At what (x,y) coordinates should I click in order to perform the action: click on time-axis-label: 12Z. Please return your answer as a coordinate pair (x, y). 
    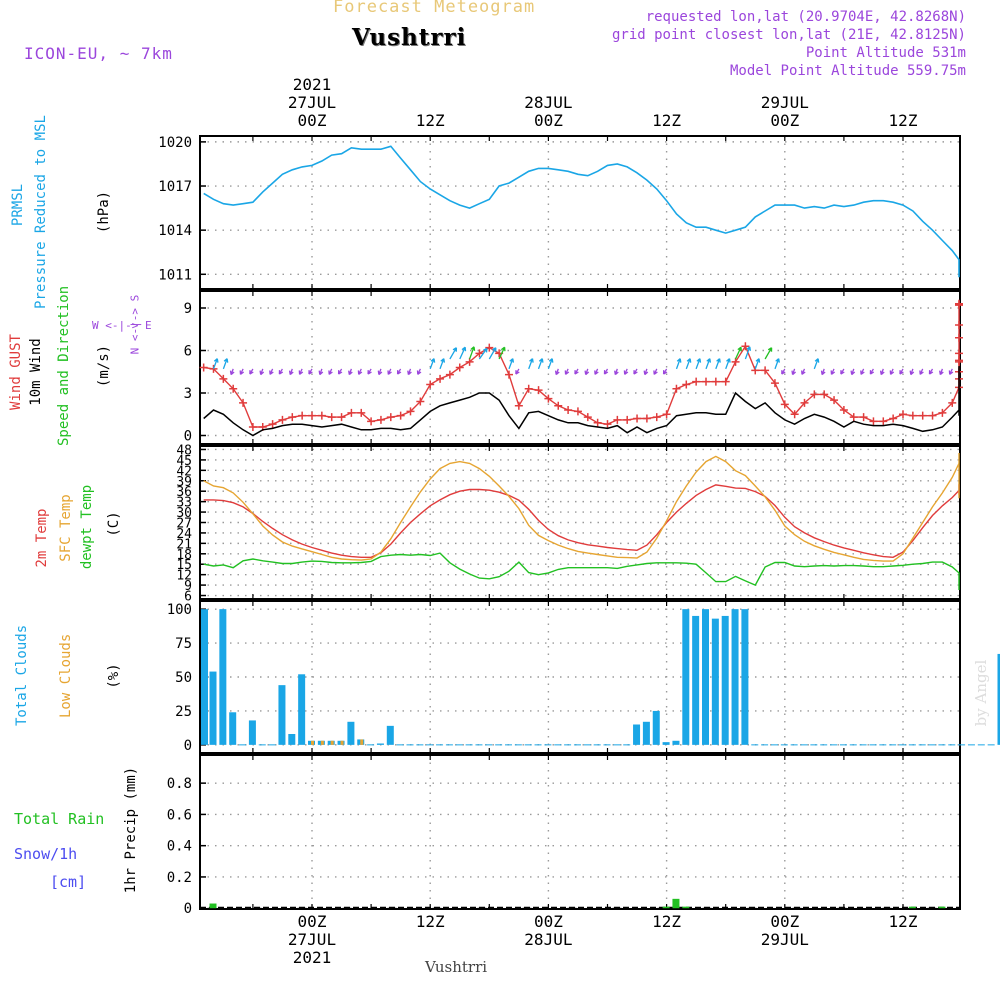
    Looking at the image, I should click on (903, 120).